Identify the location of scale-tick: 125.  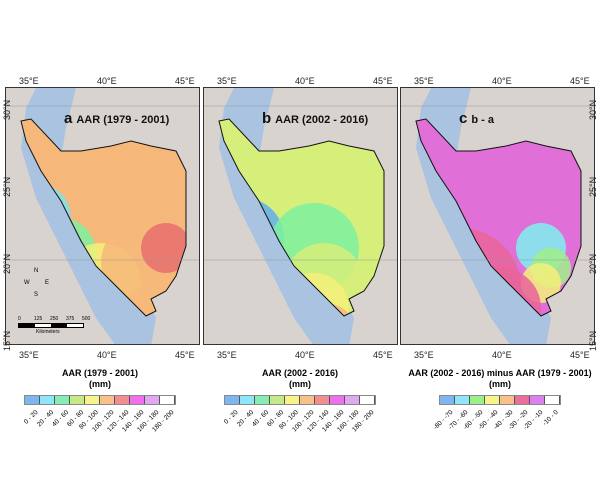
(38, 319).